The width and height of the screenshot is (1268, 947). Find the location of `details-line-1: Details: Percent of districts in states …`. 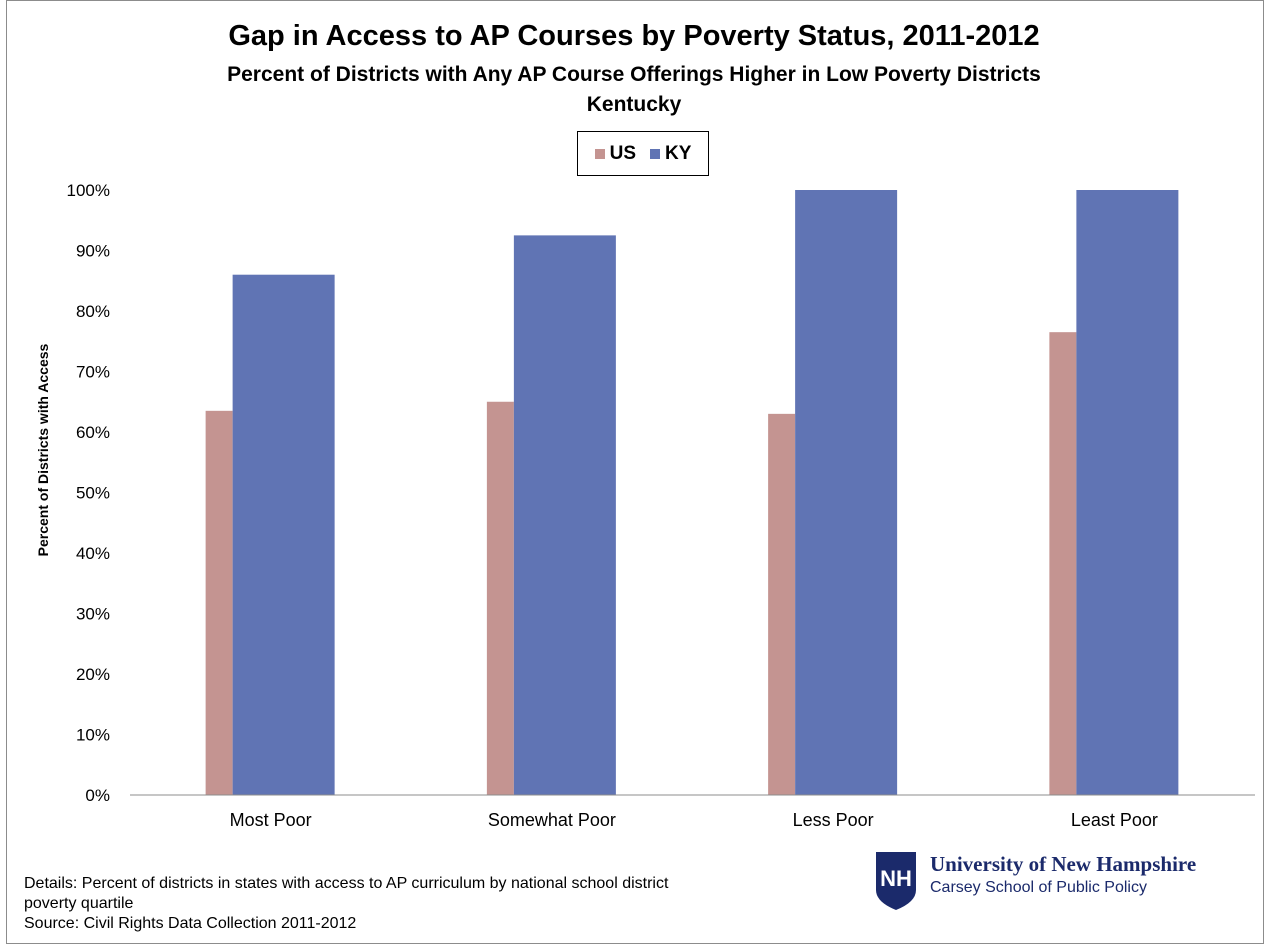

details-line-1: Details: Percent of districts in states … is located at coordinates (346, 883).